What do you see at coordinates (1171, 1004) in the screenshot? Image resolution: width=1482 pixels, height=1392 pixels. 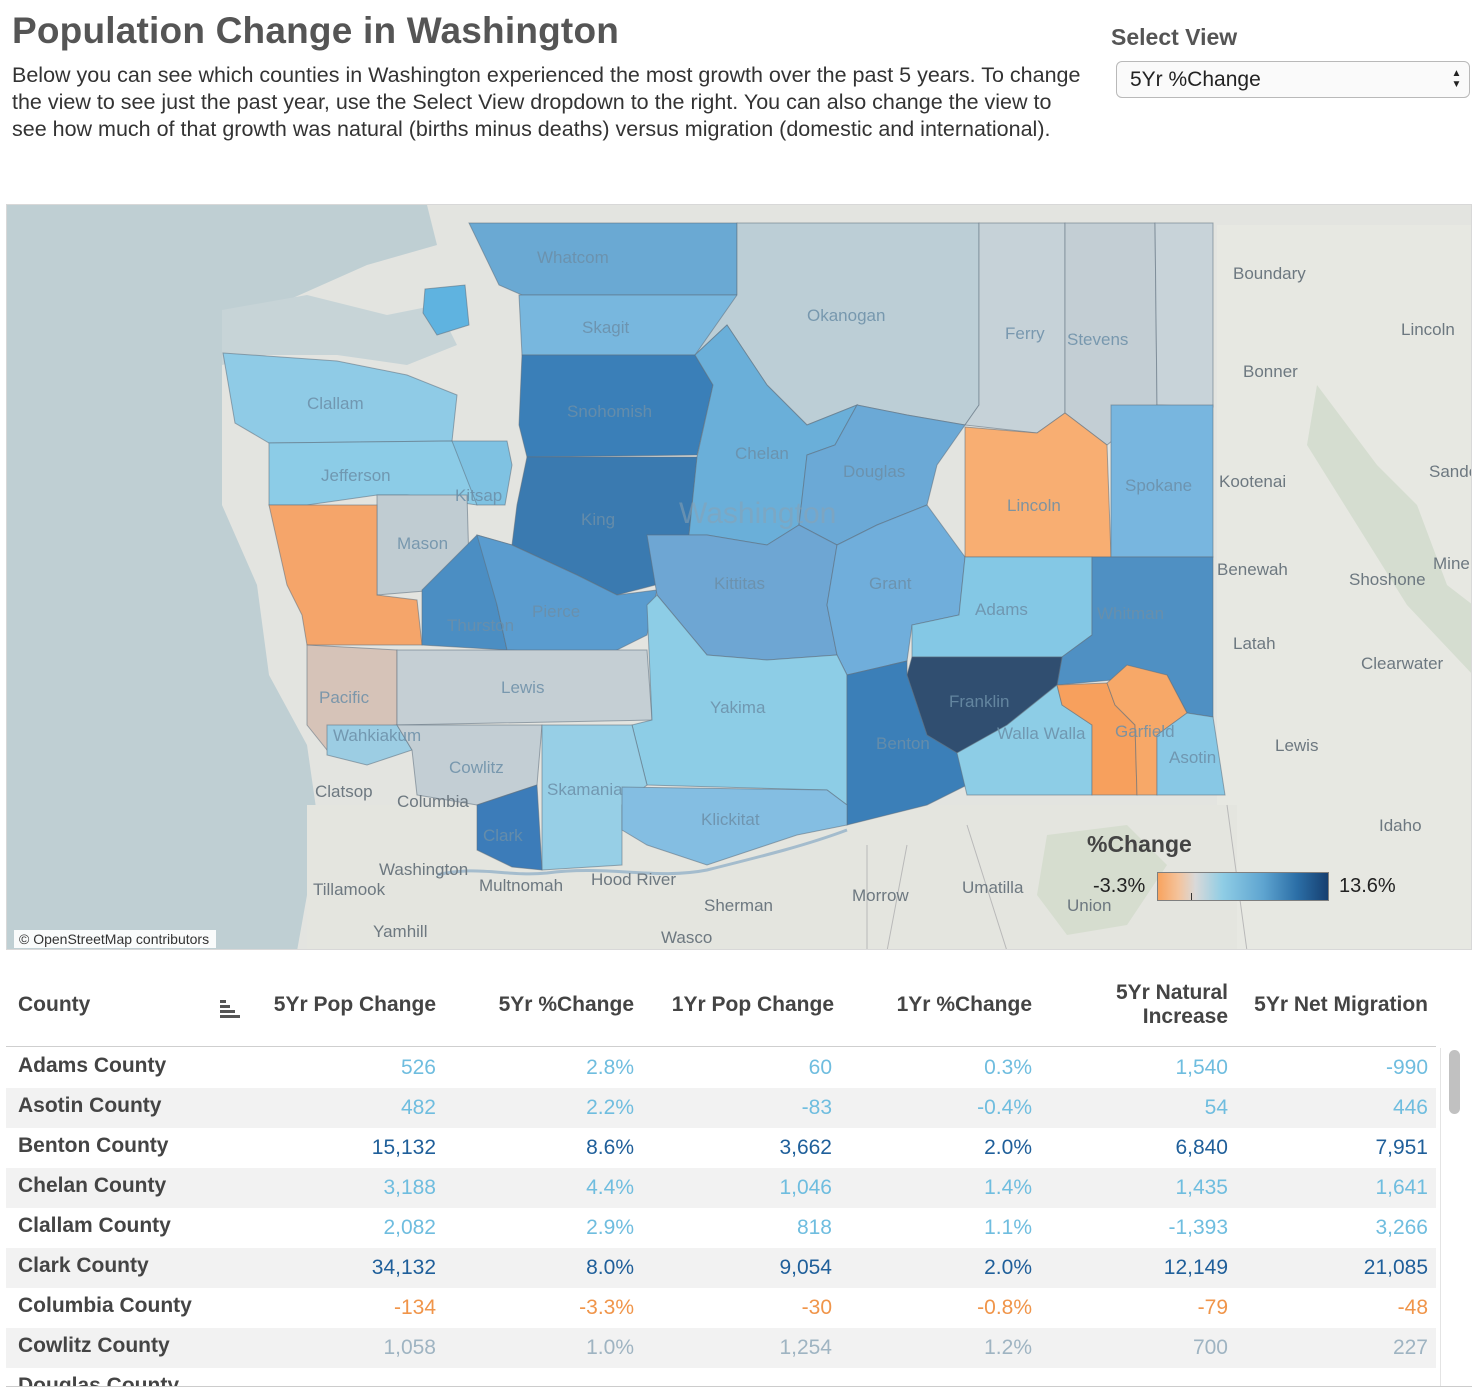 I see `column-header-5yr-natural-increase: 5Yr Natural Increase` at bounding box center [1171, 1004].